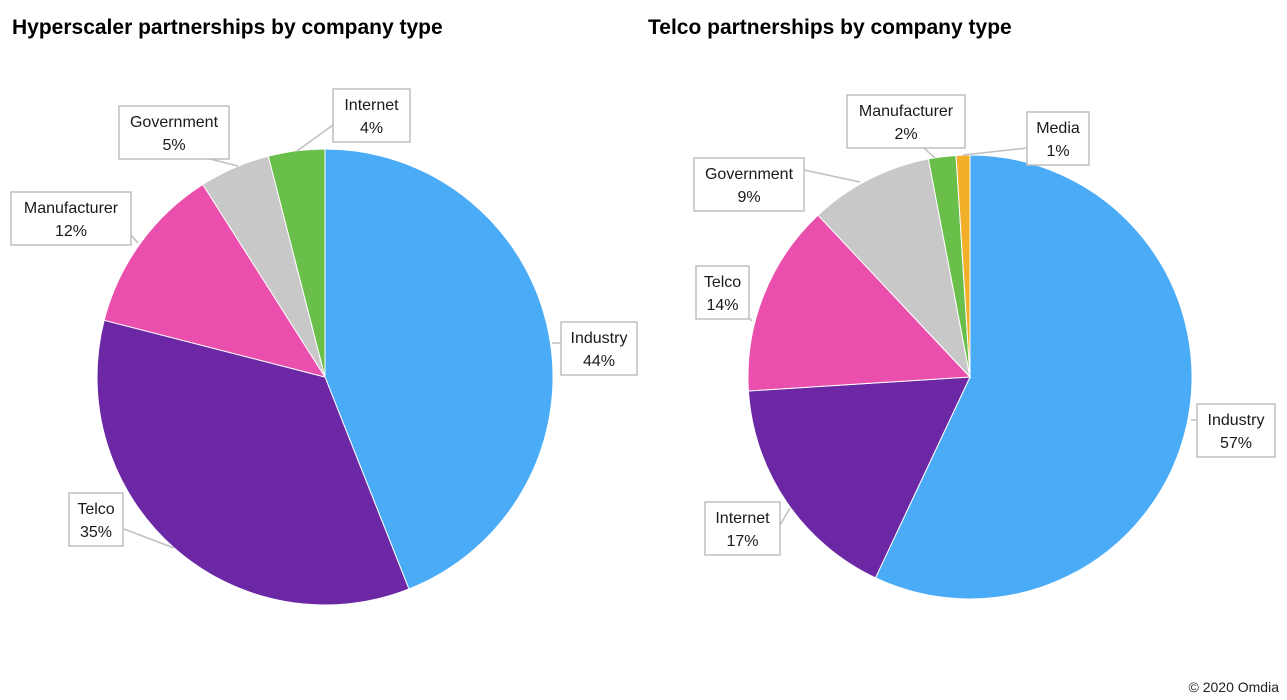 The width and height of the screenshot is (1287, 700). What do you see at coordinates (371, 128) in the screenshot?
I see `data-label-value: 4%` at bounding box center [371, 128].